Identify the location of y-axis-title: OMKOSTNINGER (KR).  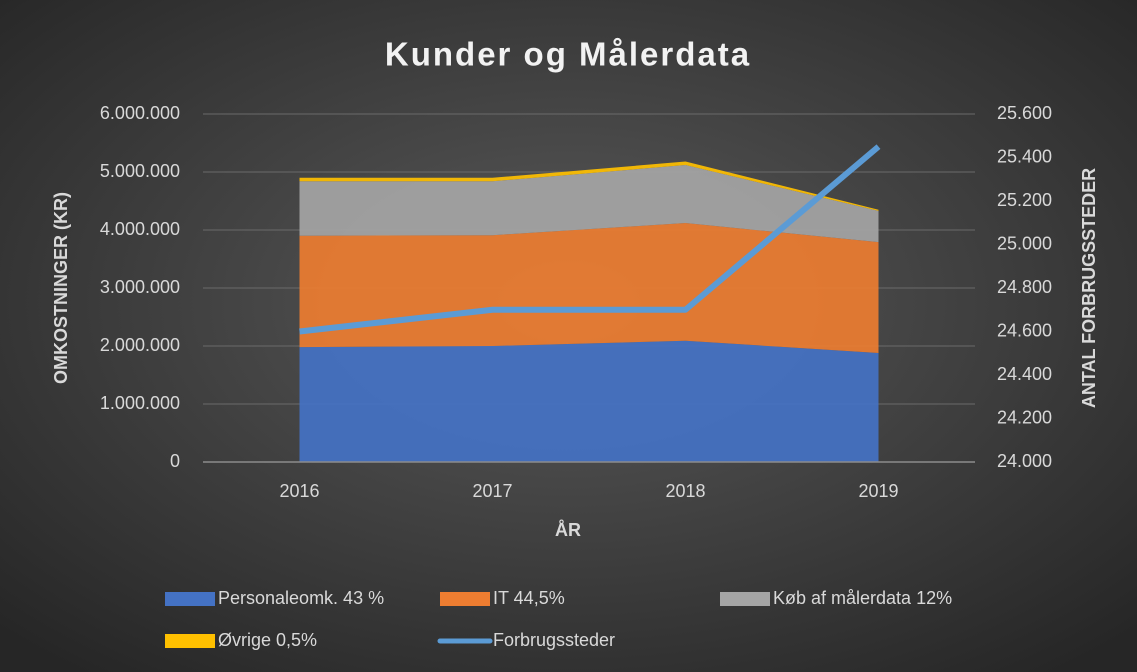
(61, 288).